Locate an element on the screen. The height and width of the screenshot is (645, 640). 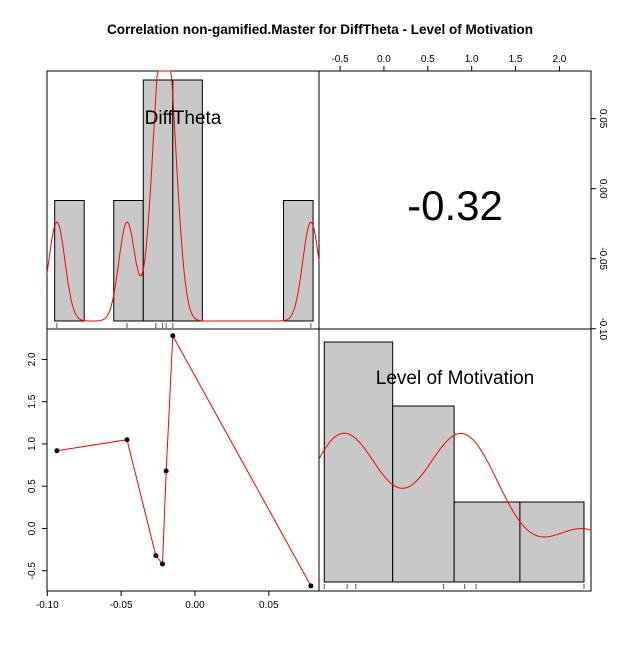
label-difftheta: DiffTheta is located at coordinates (183, 118).